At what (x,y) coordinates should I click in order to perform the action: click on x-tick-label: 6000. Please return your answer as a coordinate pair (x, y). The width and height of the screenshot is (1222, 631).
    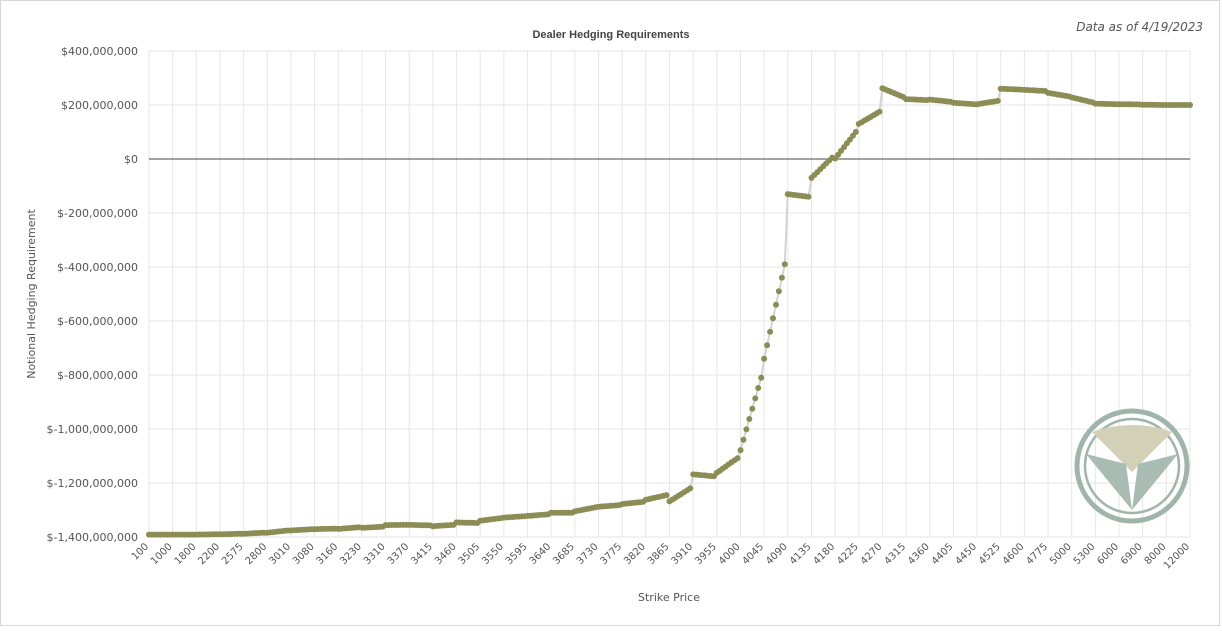
    Looking at the image, I should click on (1108, 554).